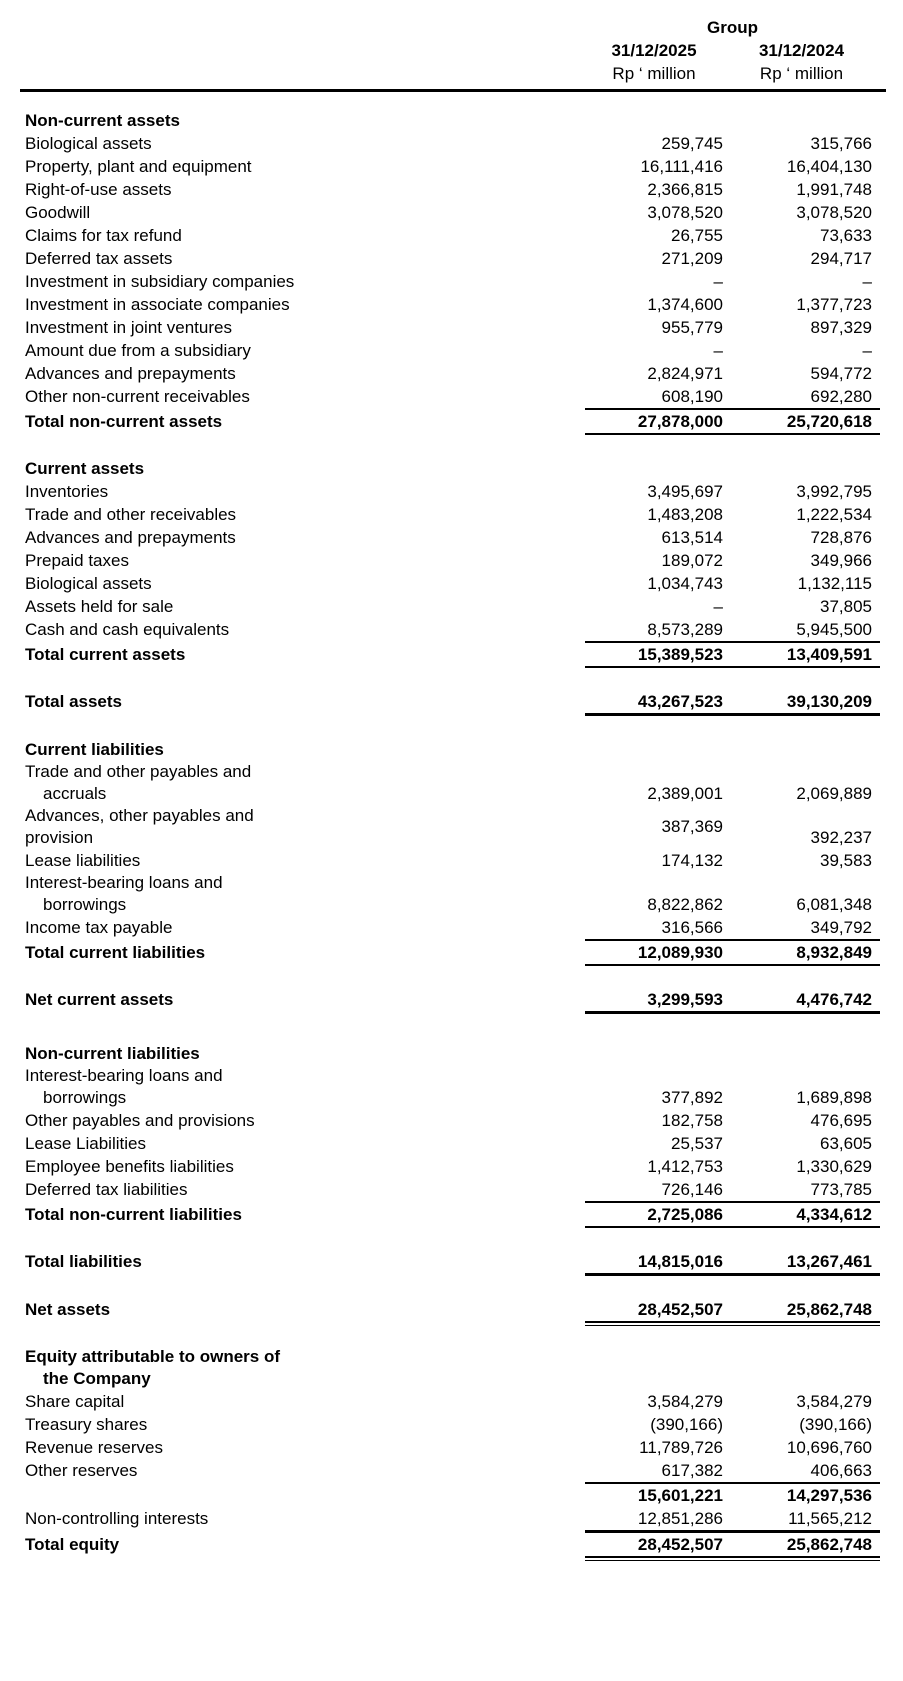 The width and height of the screenshot is (903, 1681). I want to click on value-2024: 406,663, so click(841, 1470).